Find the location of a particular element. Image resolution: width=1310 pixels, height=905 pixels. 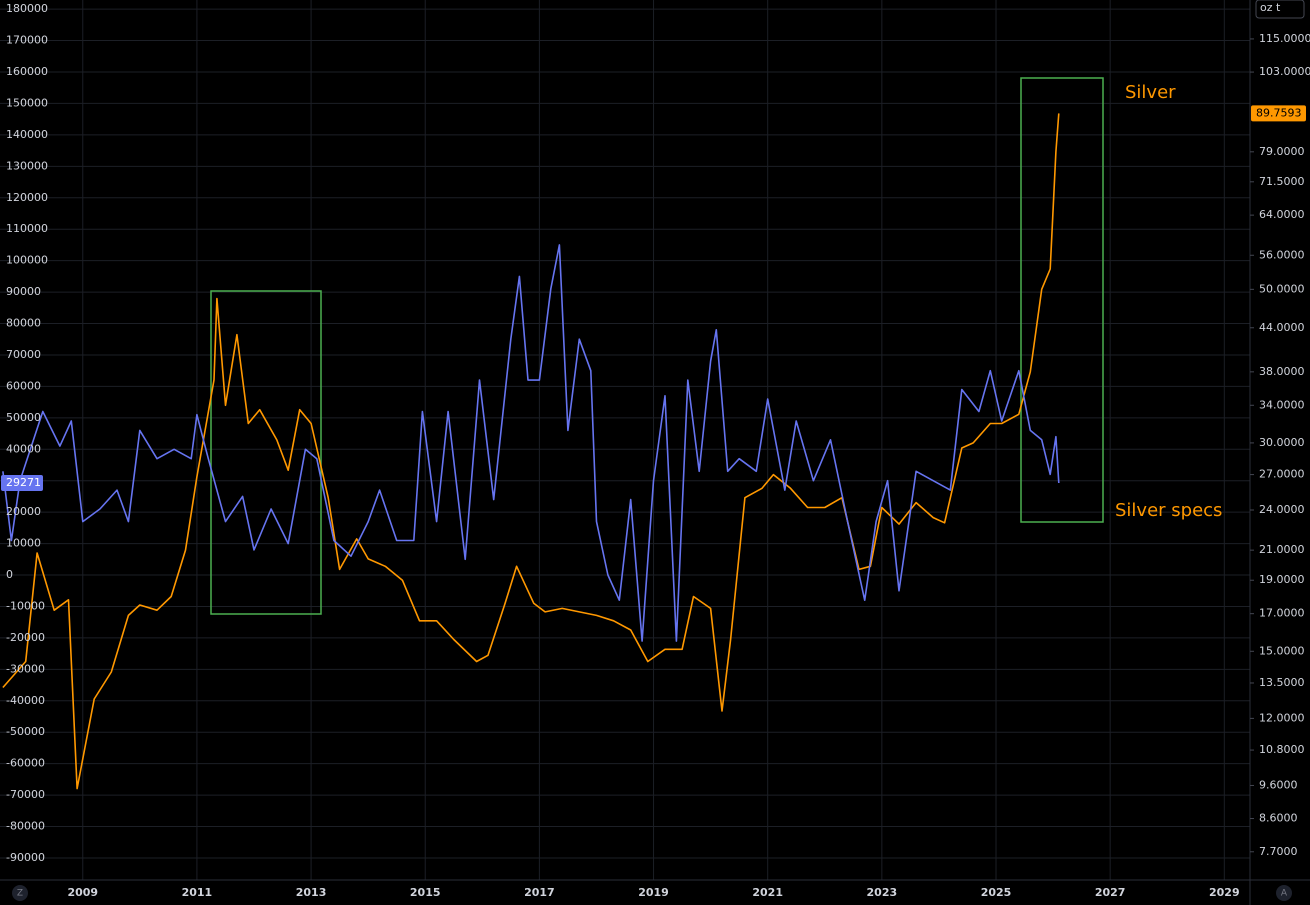

y2-tick-label: 56.0000 is located at coordinates (1282, 254).